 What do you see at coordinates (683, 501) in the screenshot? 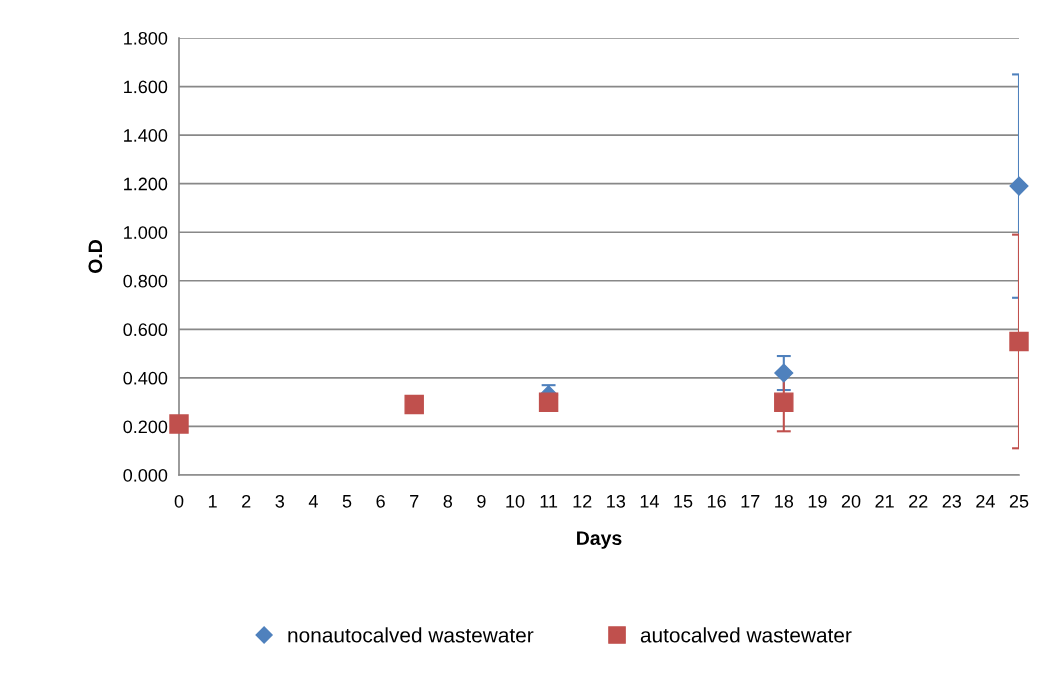
I see `x-tick-label: 15` at bounding box center [683, 501].